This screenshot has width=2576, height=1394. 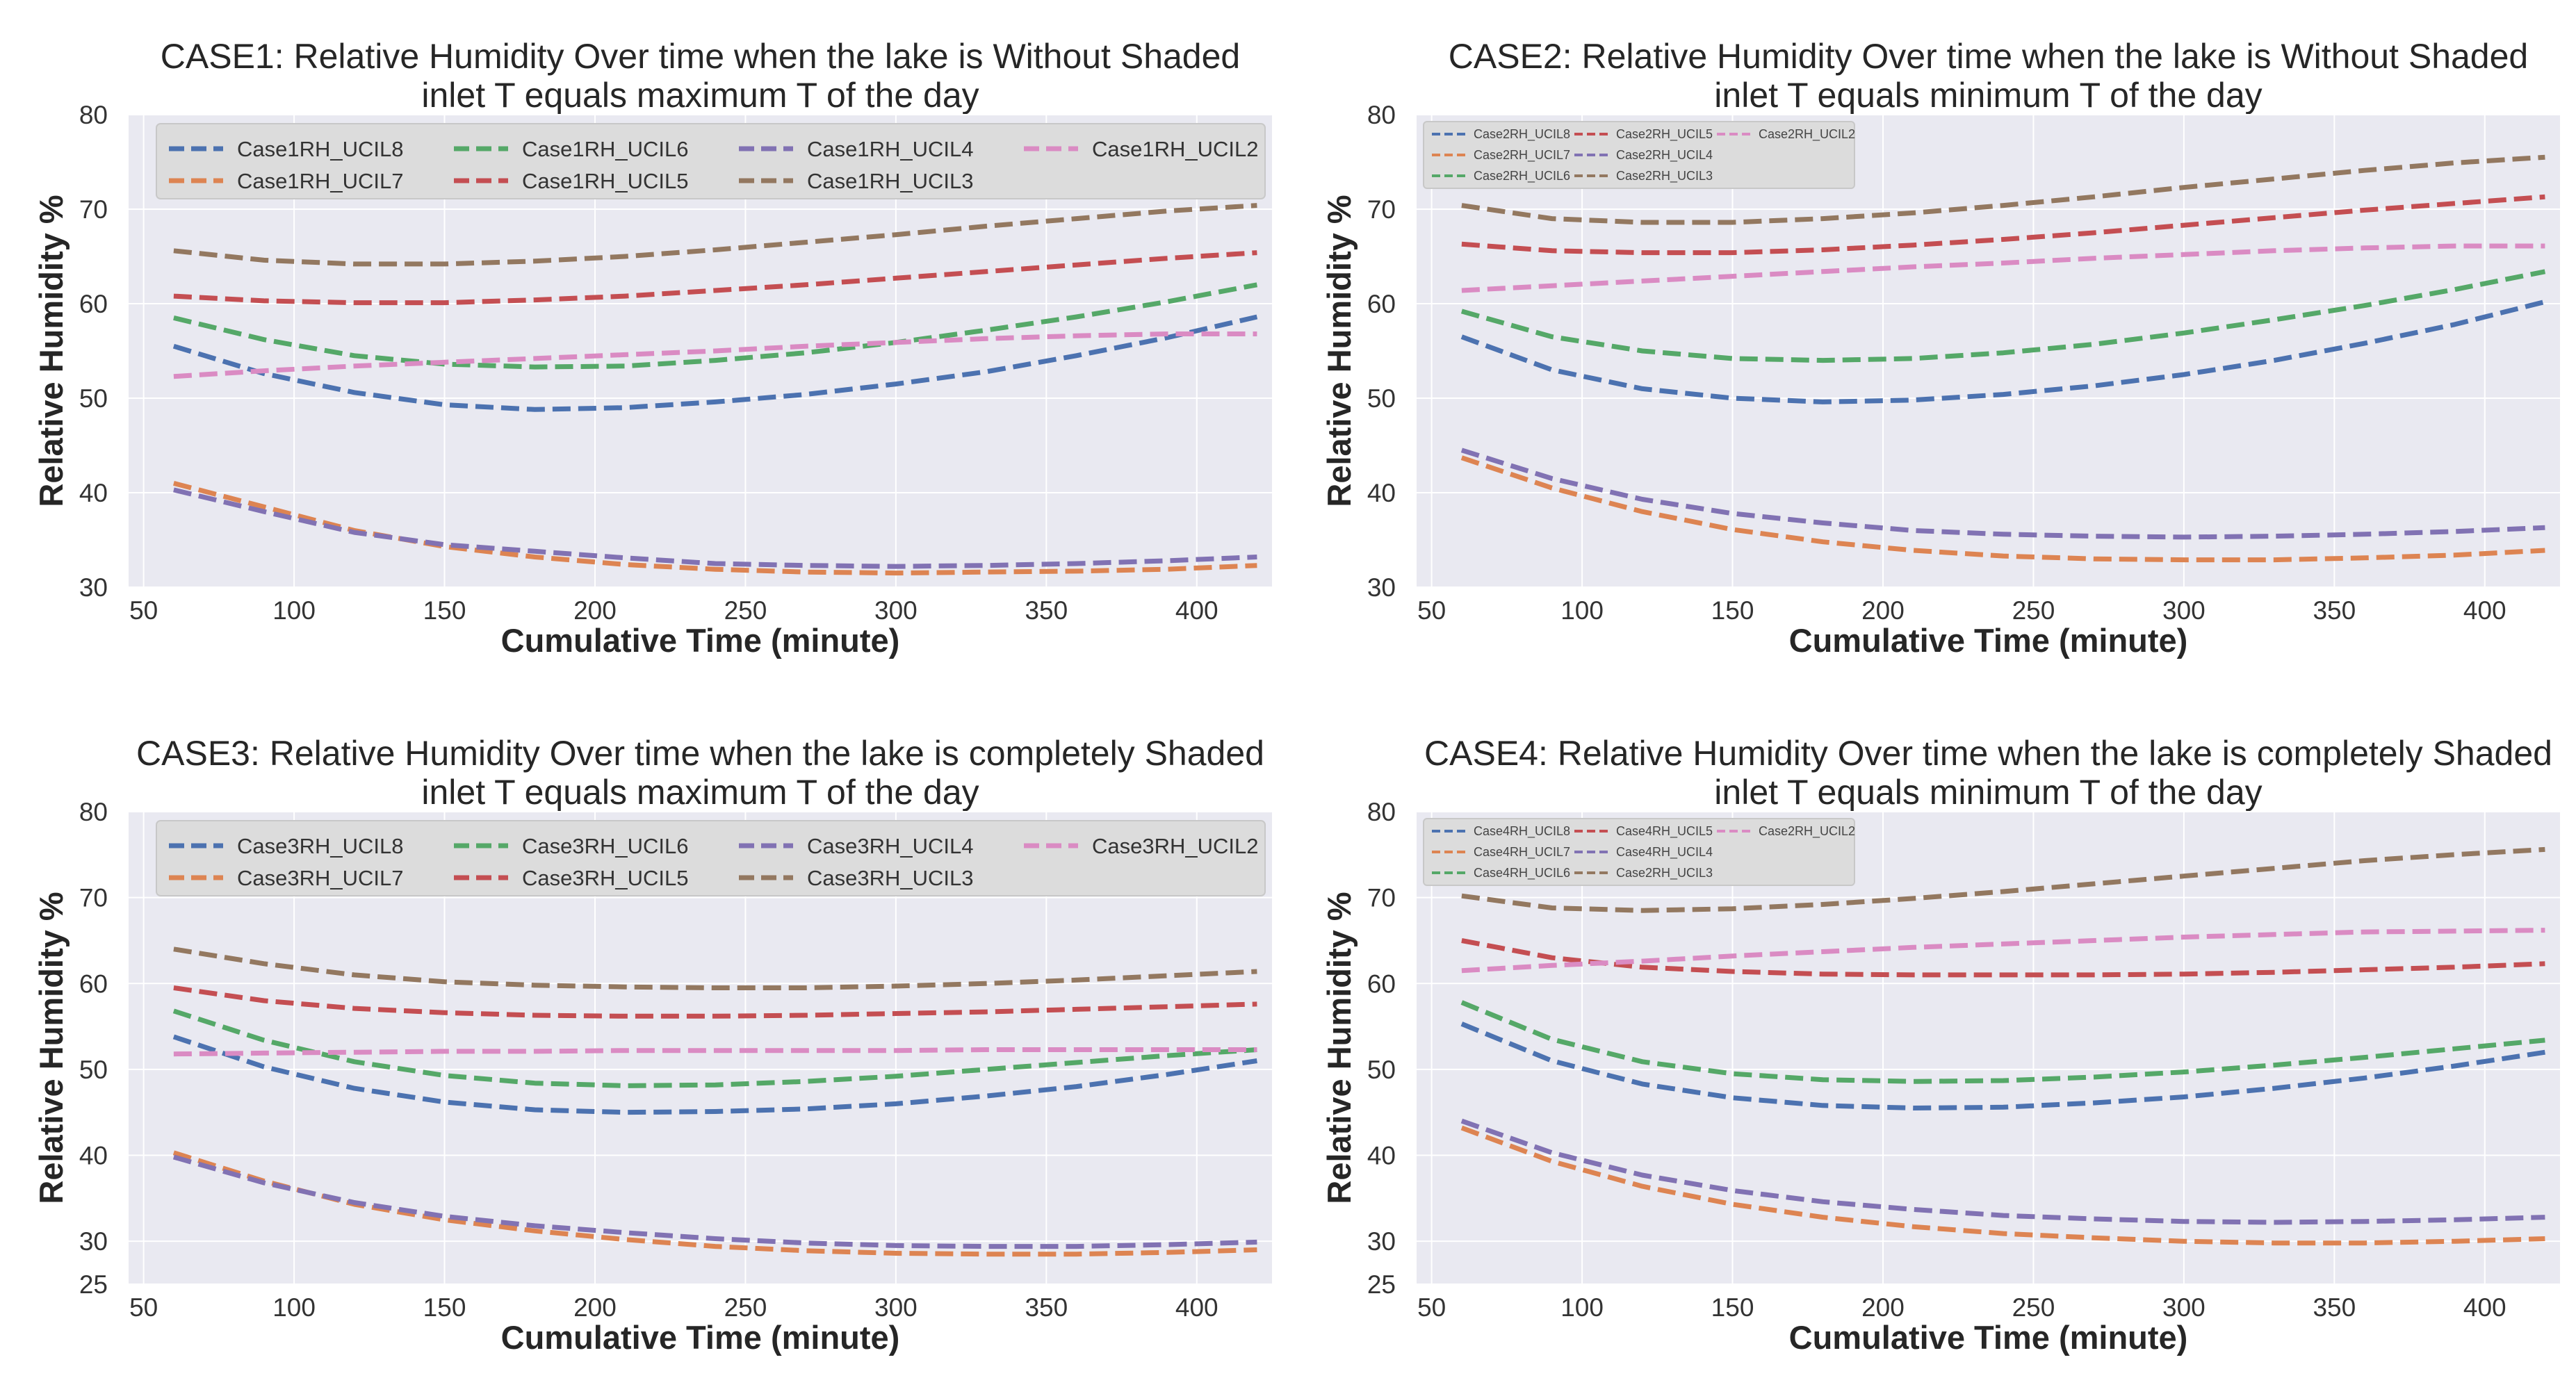 I want to click on legend-label: Case3RH_UCIL3, so click(x=890, y=878).